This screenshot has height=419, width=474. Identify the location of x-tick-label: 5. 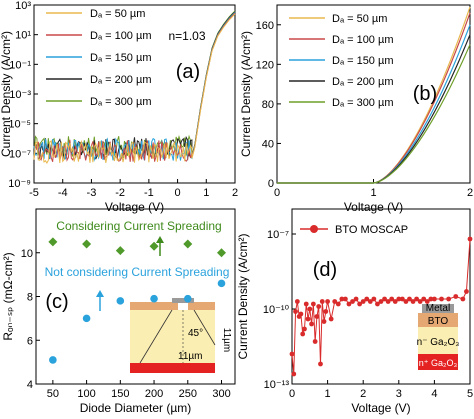
(470, 394).